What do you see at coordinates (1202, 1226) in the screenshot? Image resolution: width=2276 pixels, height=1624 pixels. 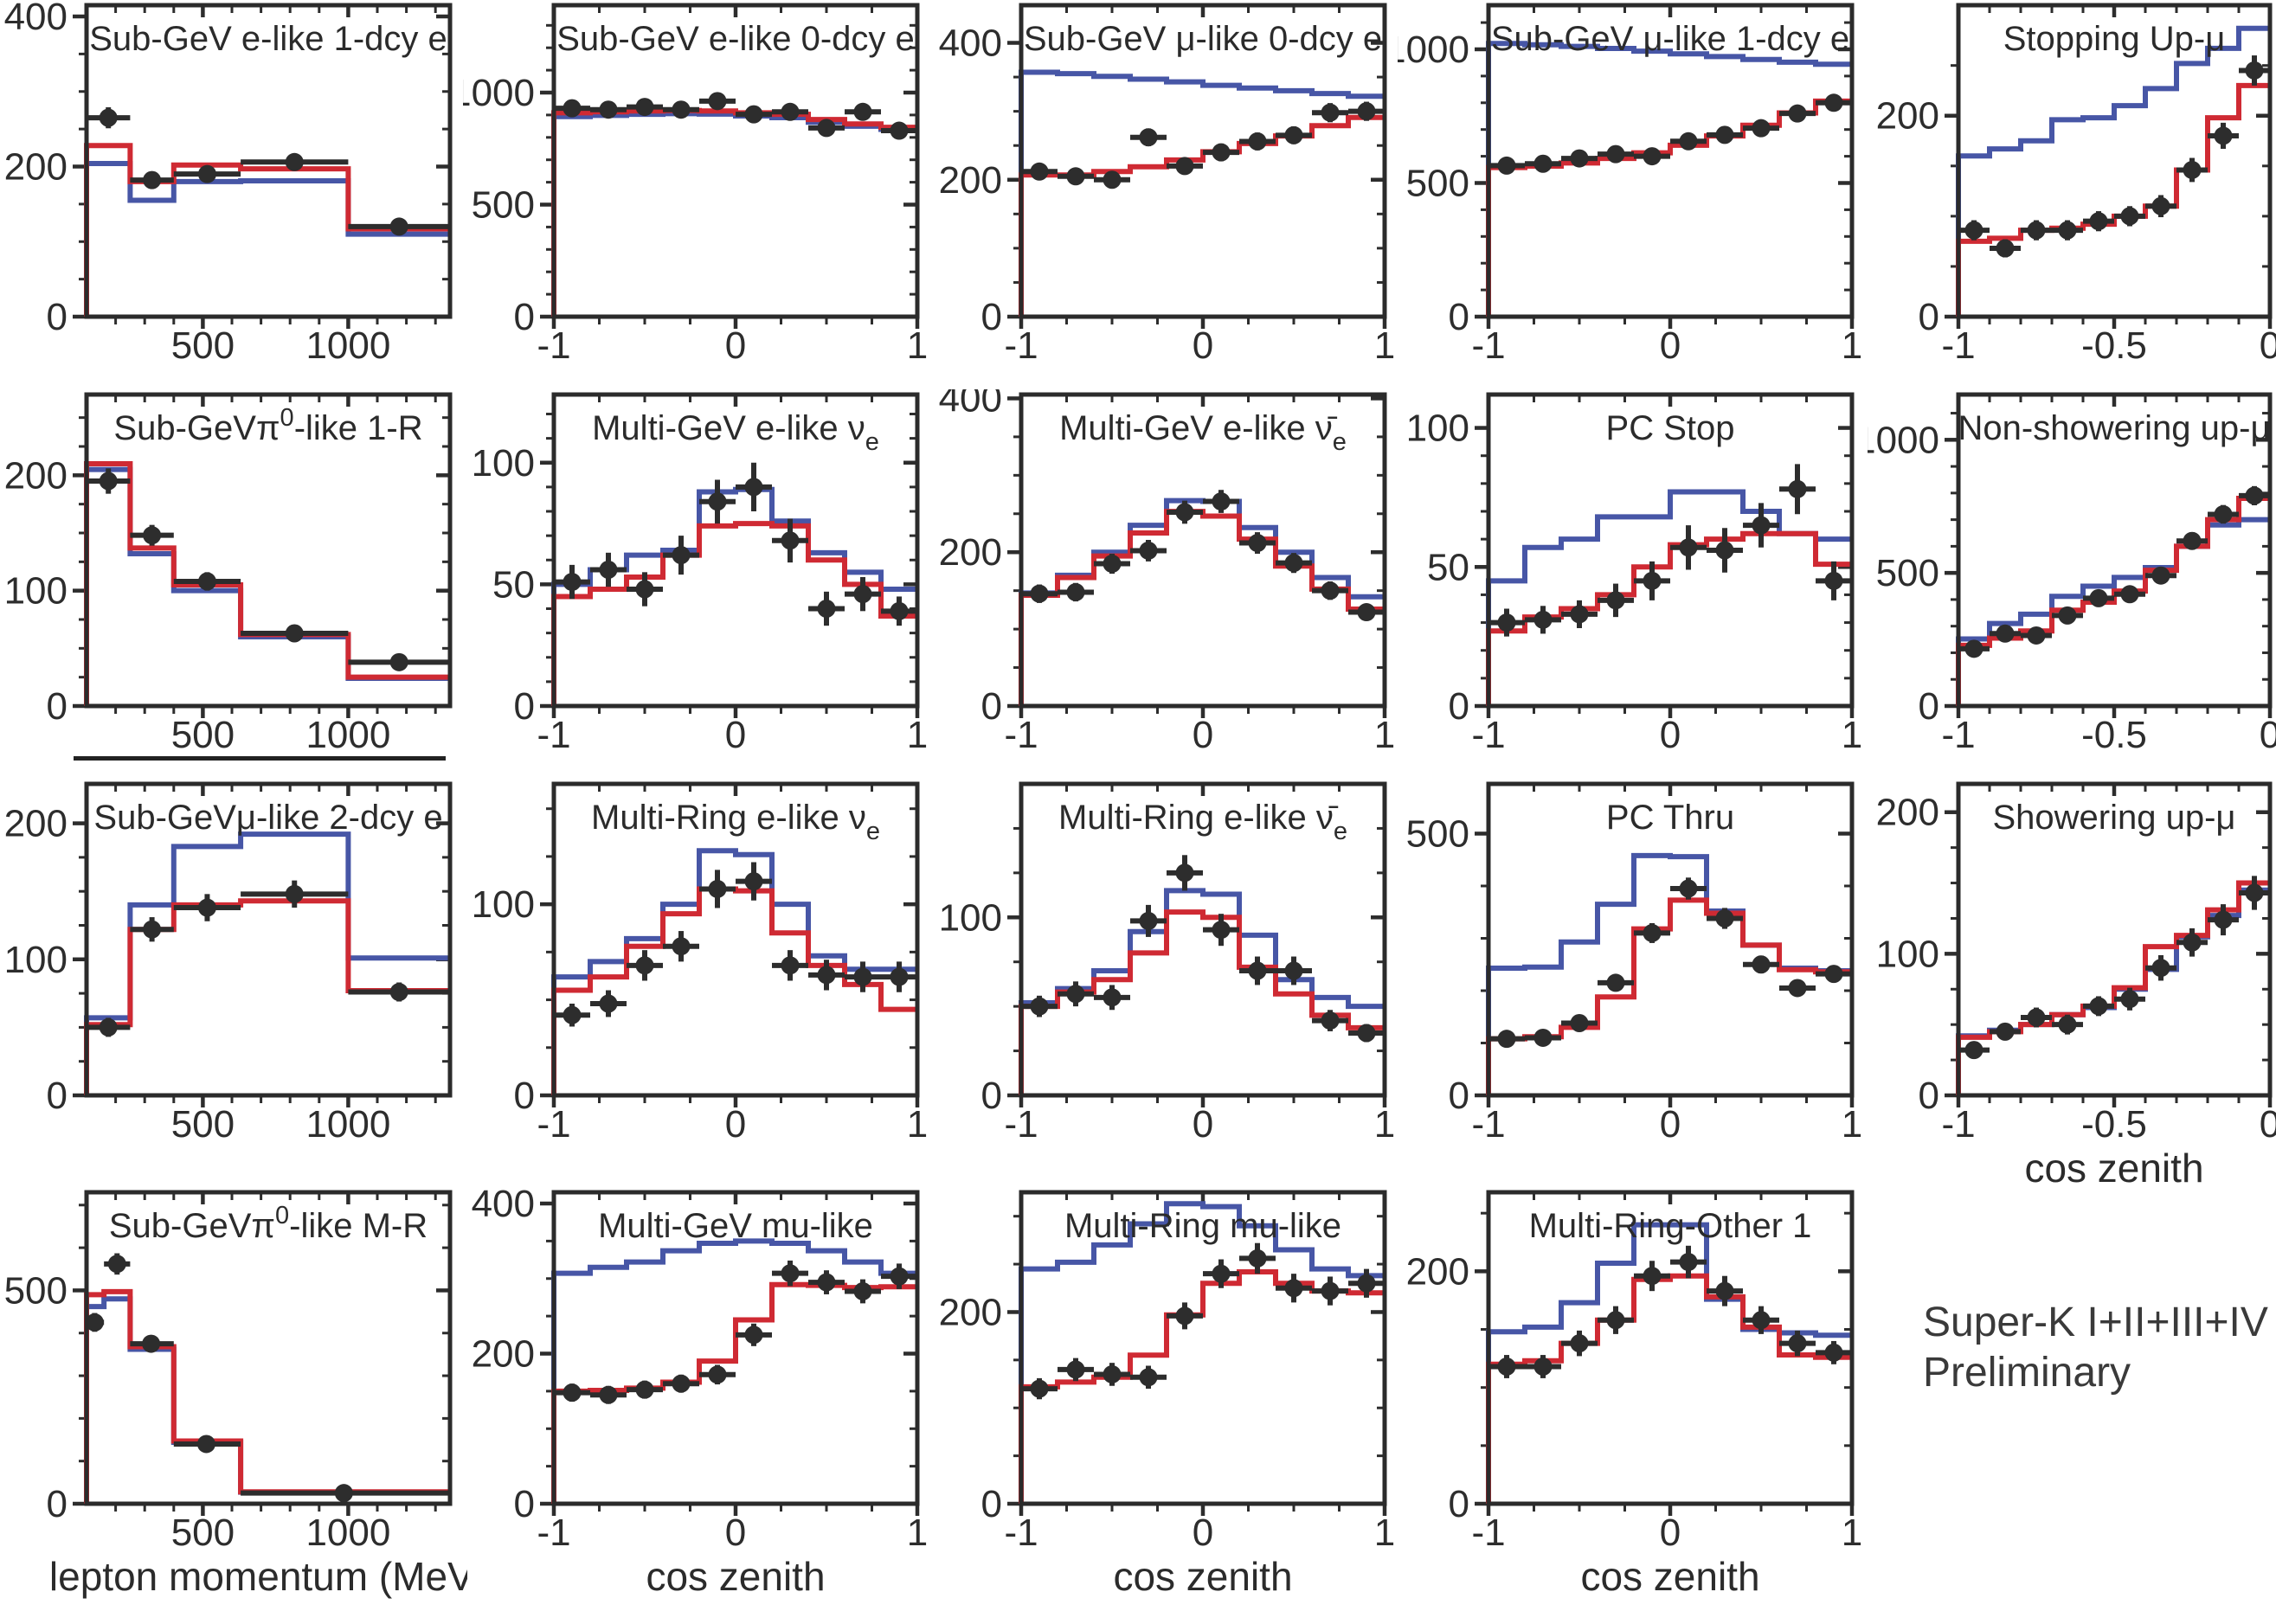 I see `panel-title: Multi-Ring mu-like` at bounding box center [1202, 1226].